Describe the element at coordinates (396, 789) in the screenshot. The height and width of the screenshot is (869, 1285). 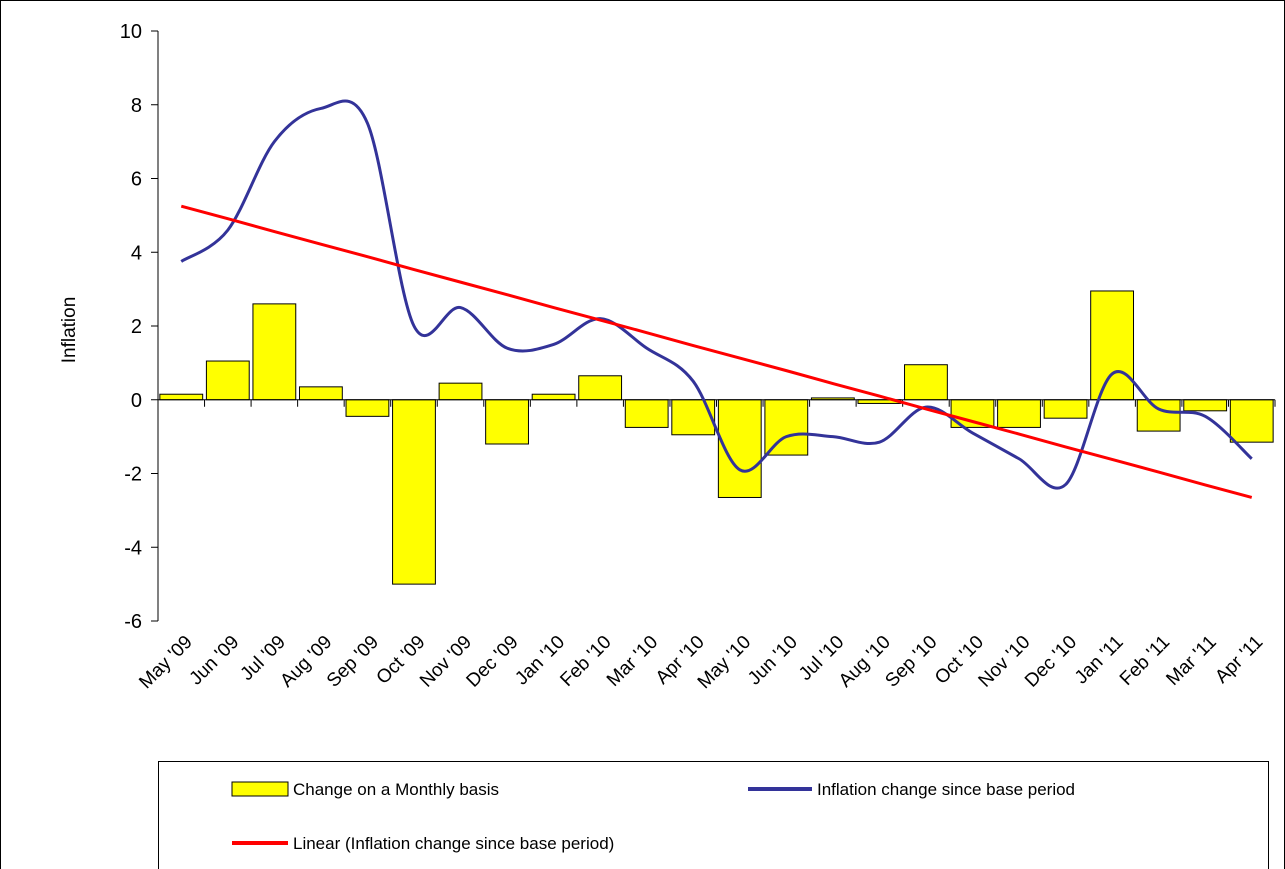
I see `legend-label: Change on a Monthly basis` at that location.